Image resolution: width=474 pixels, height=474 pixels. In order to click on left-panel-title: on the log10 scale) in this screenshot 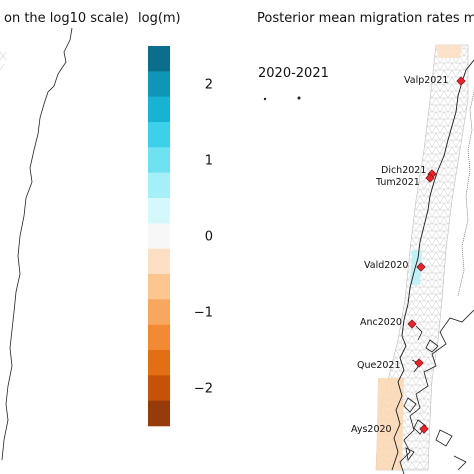, I will do `click(66, 18)`.